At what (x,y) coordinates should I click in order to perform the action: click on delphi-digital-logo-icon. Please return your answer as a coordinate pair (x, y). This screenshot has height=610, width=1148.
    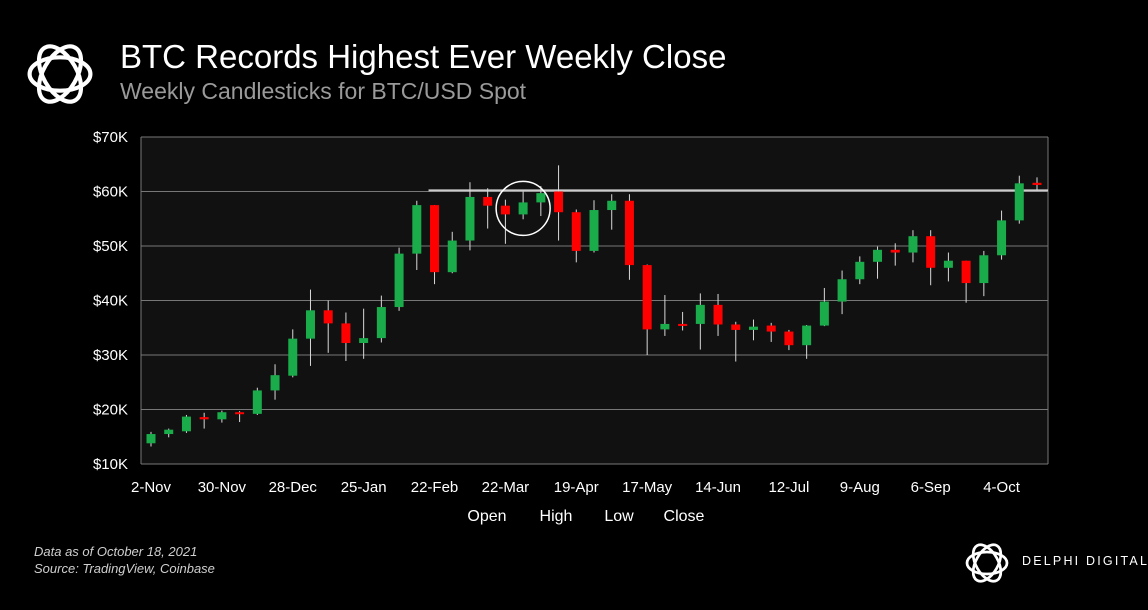
    Looking at the image, I should click on (987, 563).